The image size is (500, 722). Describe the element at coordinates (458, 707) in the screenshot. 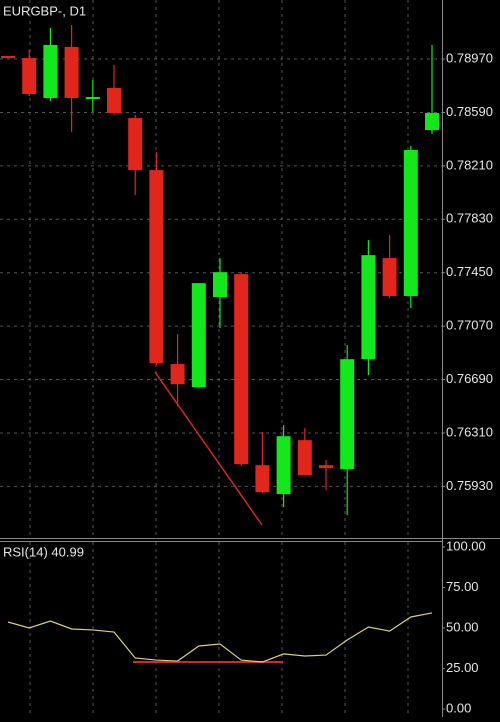

I see `y-tick-label: 0.00` at that location.